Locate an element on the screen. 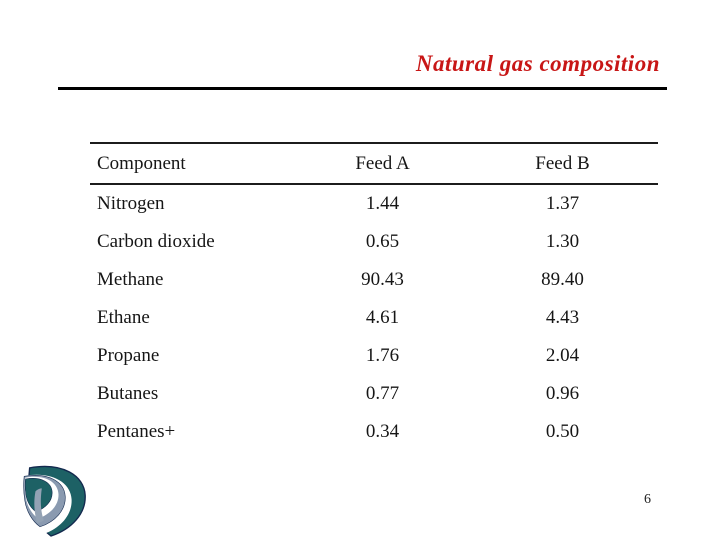  title-underline is located at coordinates (362, 88).